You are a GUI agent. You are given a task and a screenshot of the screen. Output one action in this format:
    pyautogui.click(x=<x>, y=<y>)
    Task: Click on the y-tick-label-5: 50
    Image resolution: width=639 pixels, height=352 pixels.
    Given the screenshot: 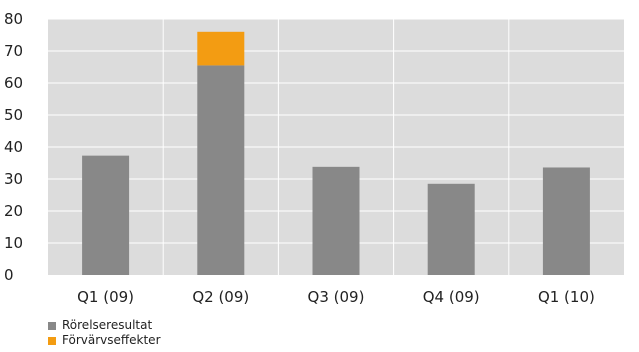 What is the action you would take?
    pyautogui.click(x=13, y=115)
    